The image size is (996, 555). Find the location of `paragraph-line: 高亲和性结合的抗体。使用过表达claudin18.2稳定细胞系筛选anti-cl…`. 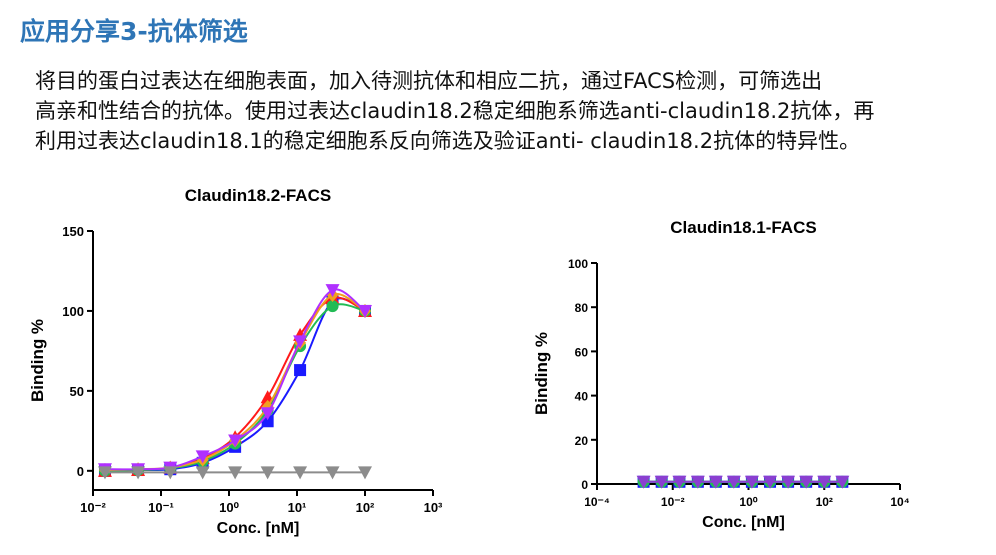

paragraph-line: 高亲和性结合的抗体。使用过表达claudin18.2稳定细胞系筛选anti-cl… is located at coordinates (455, 111).